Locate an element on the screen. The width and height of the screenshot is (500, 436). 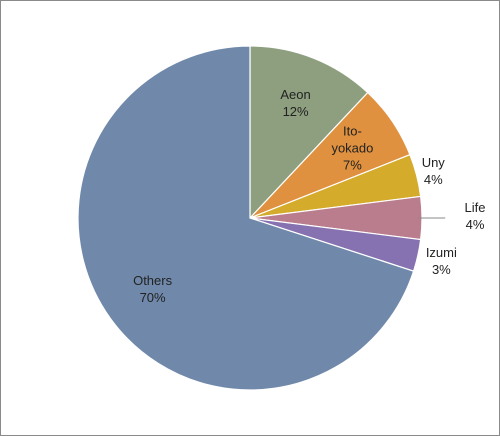
value-label: 3% is located at coordinates (441, 269).